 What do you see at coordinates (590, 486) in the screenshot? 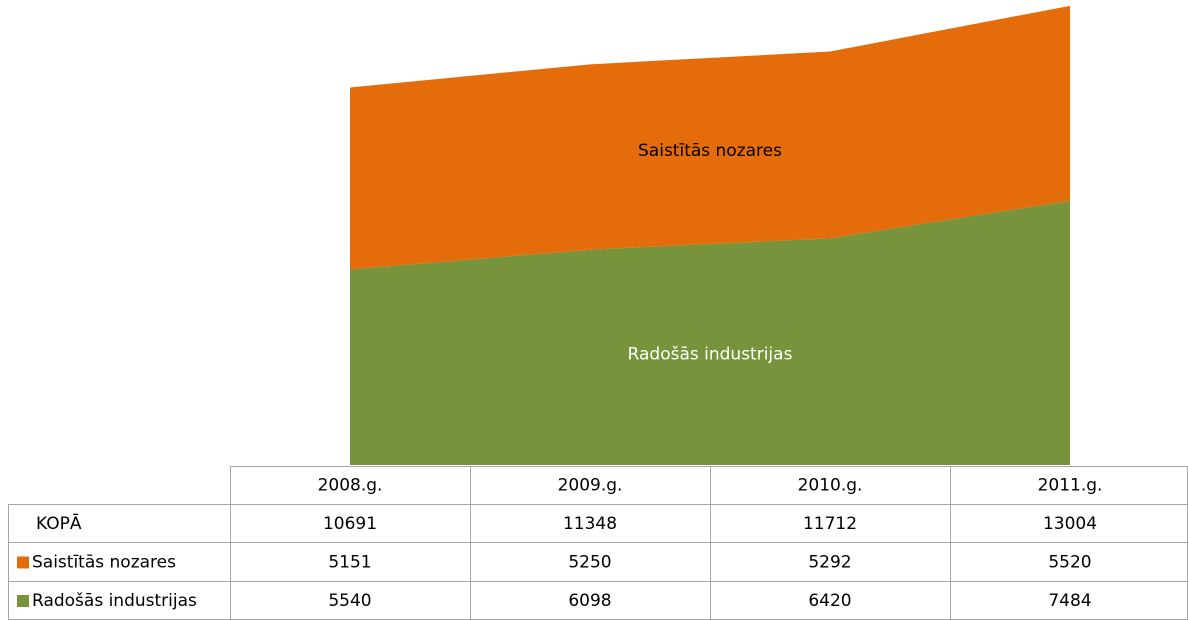
I see `column-header: 2009.g.` at bounding box center [590, 486].